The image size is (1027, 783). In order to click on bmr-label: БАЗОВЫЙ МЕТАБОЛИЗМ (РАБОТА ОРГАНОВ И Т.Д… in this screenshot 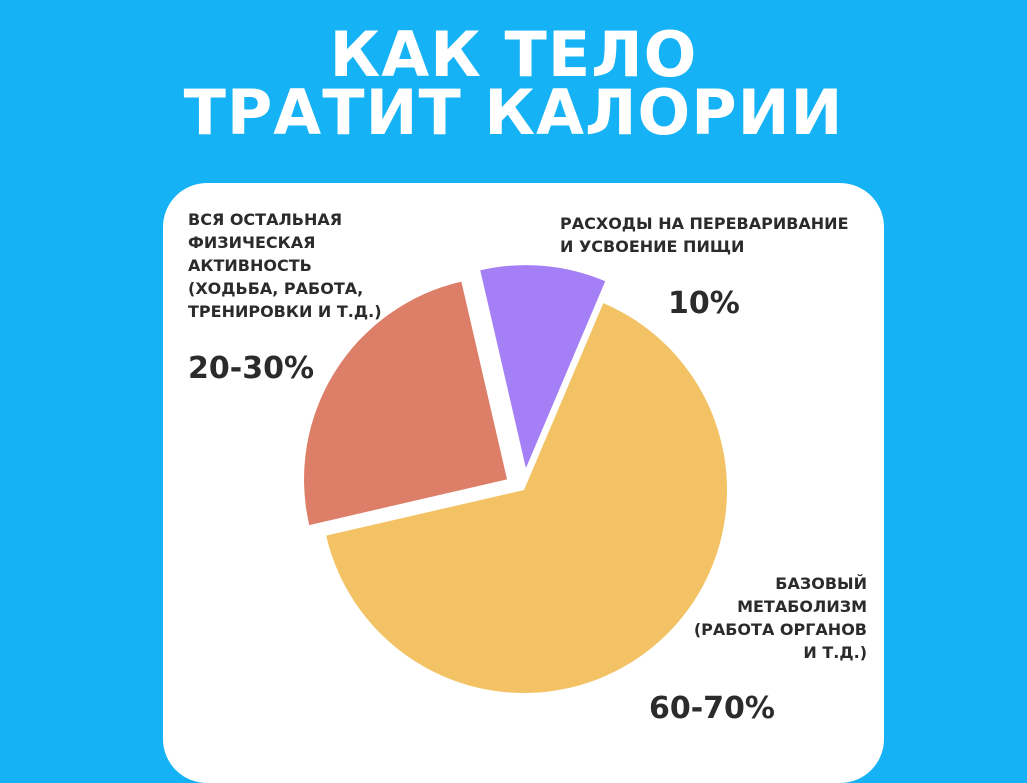, I will do `click(780, 618)`.